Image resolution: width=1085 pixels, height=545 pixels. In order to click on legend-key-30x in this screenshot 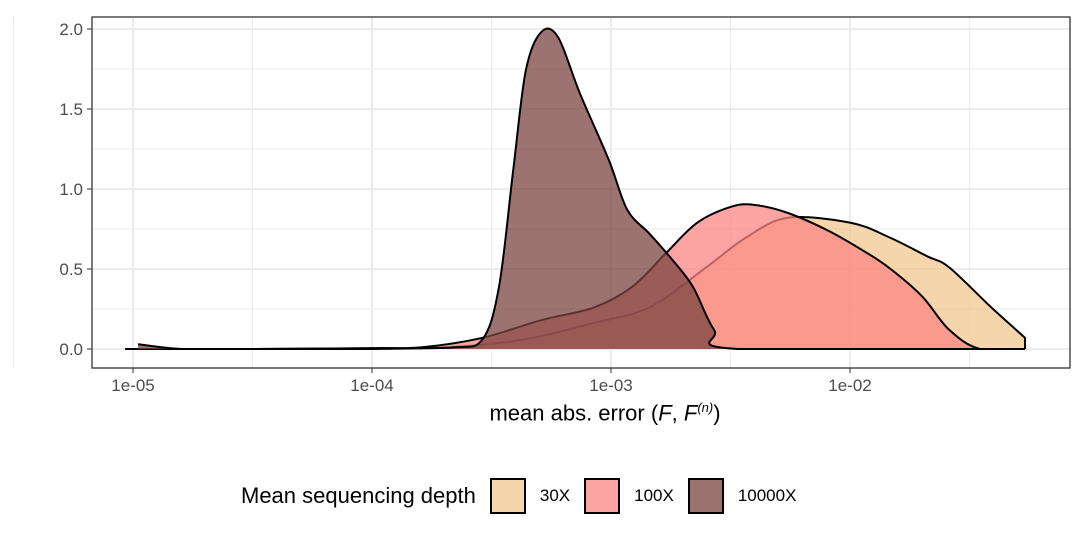, I will do `click(507, 496)`.